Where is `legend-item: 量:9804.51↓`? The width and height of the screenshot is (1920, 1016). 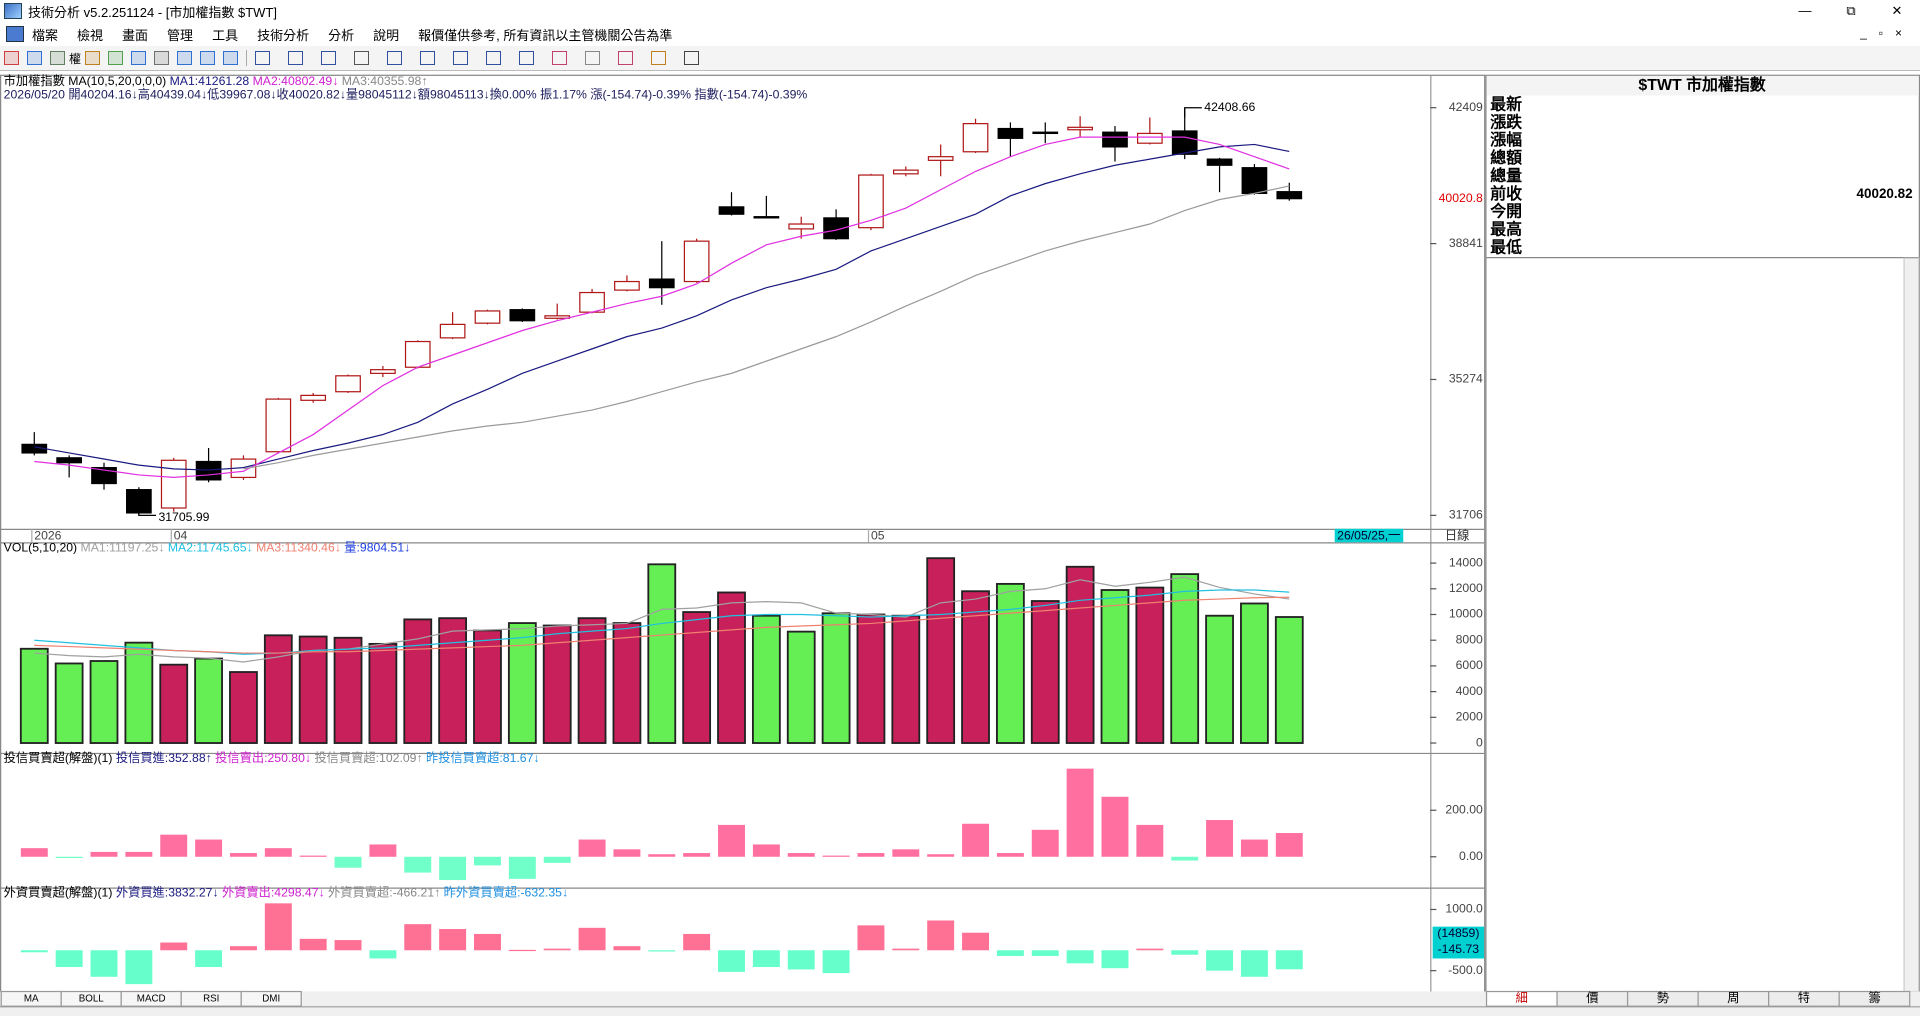 legend-item: 量:9804.51↓ is located at coordinates (377, 548).